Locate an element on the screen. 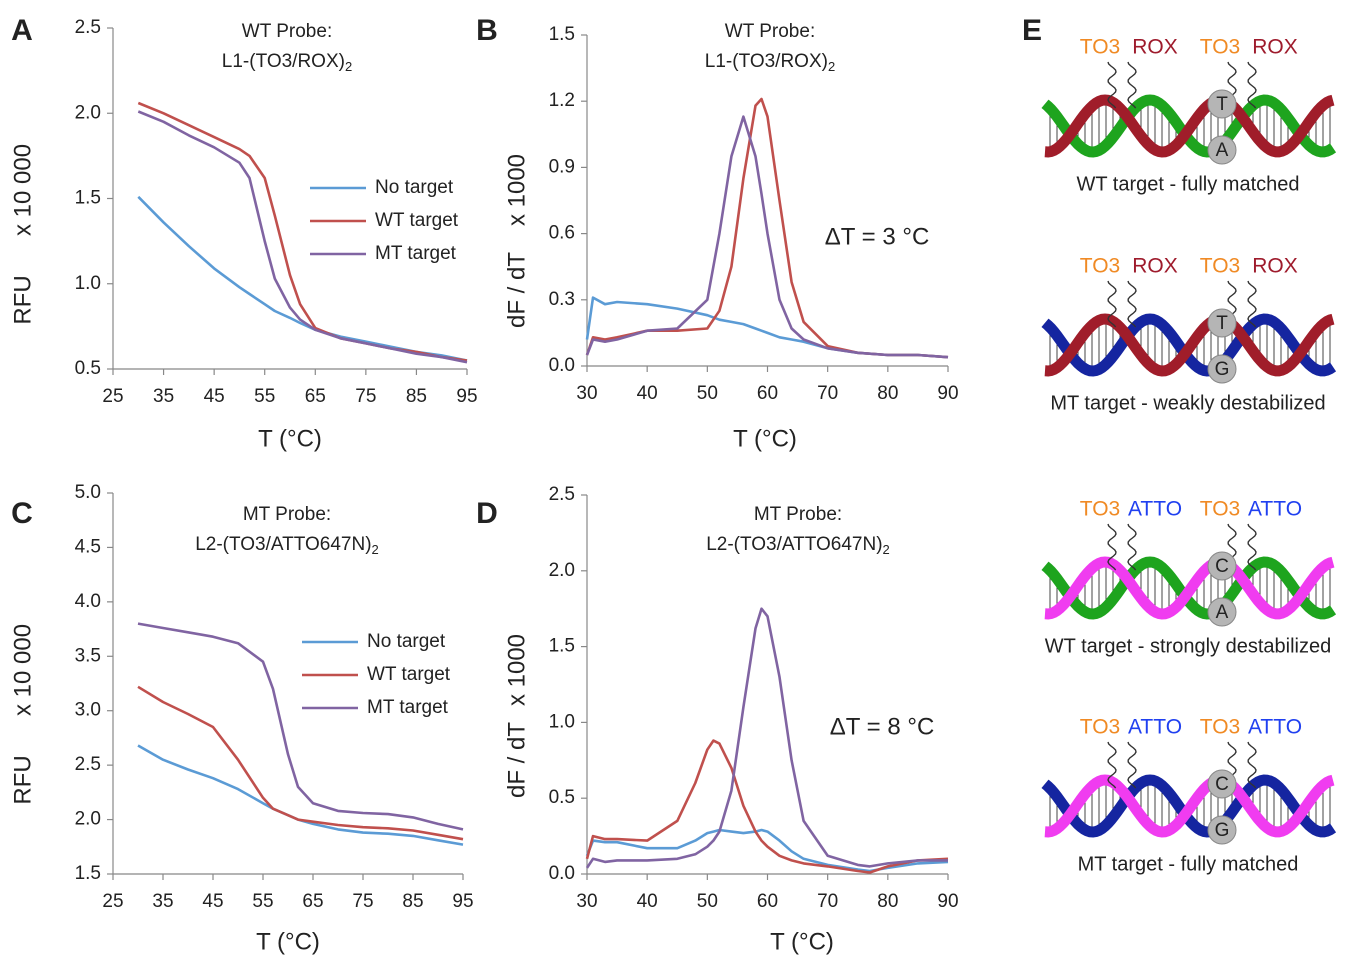 The width and height of the screenshot is (1353, 958). x-tick-label: 90 is located at coordinates (947, 901).